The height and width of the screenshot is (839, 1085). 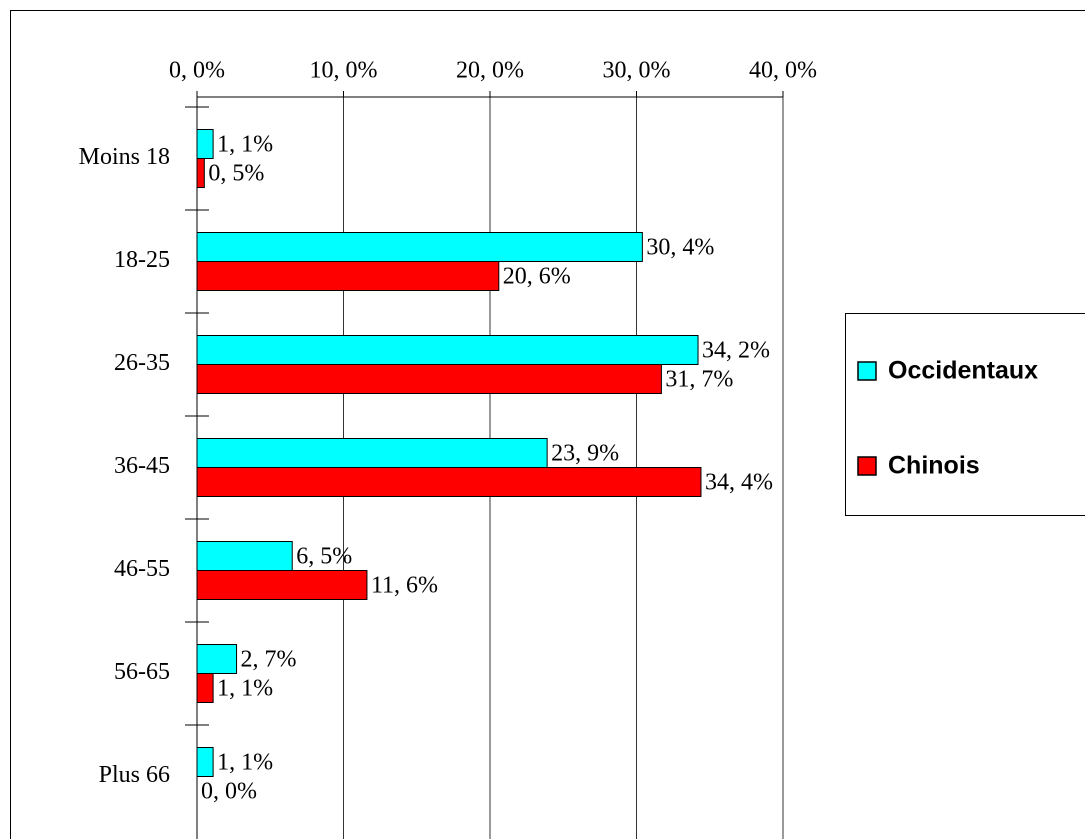 I want to click on x-tick-label: 0, 0%, so click(x=197, y=71).